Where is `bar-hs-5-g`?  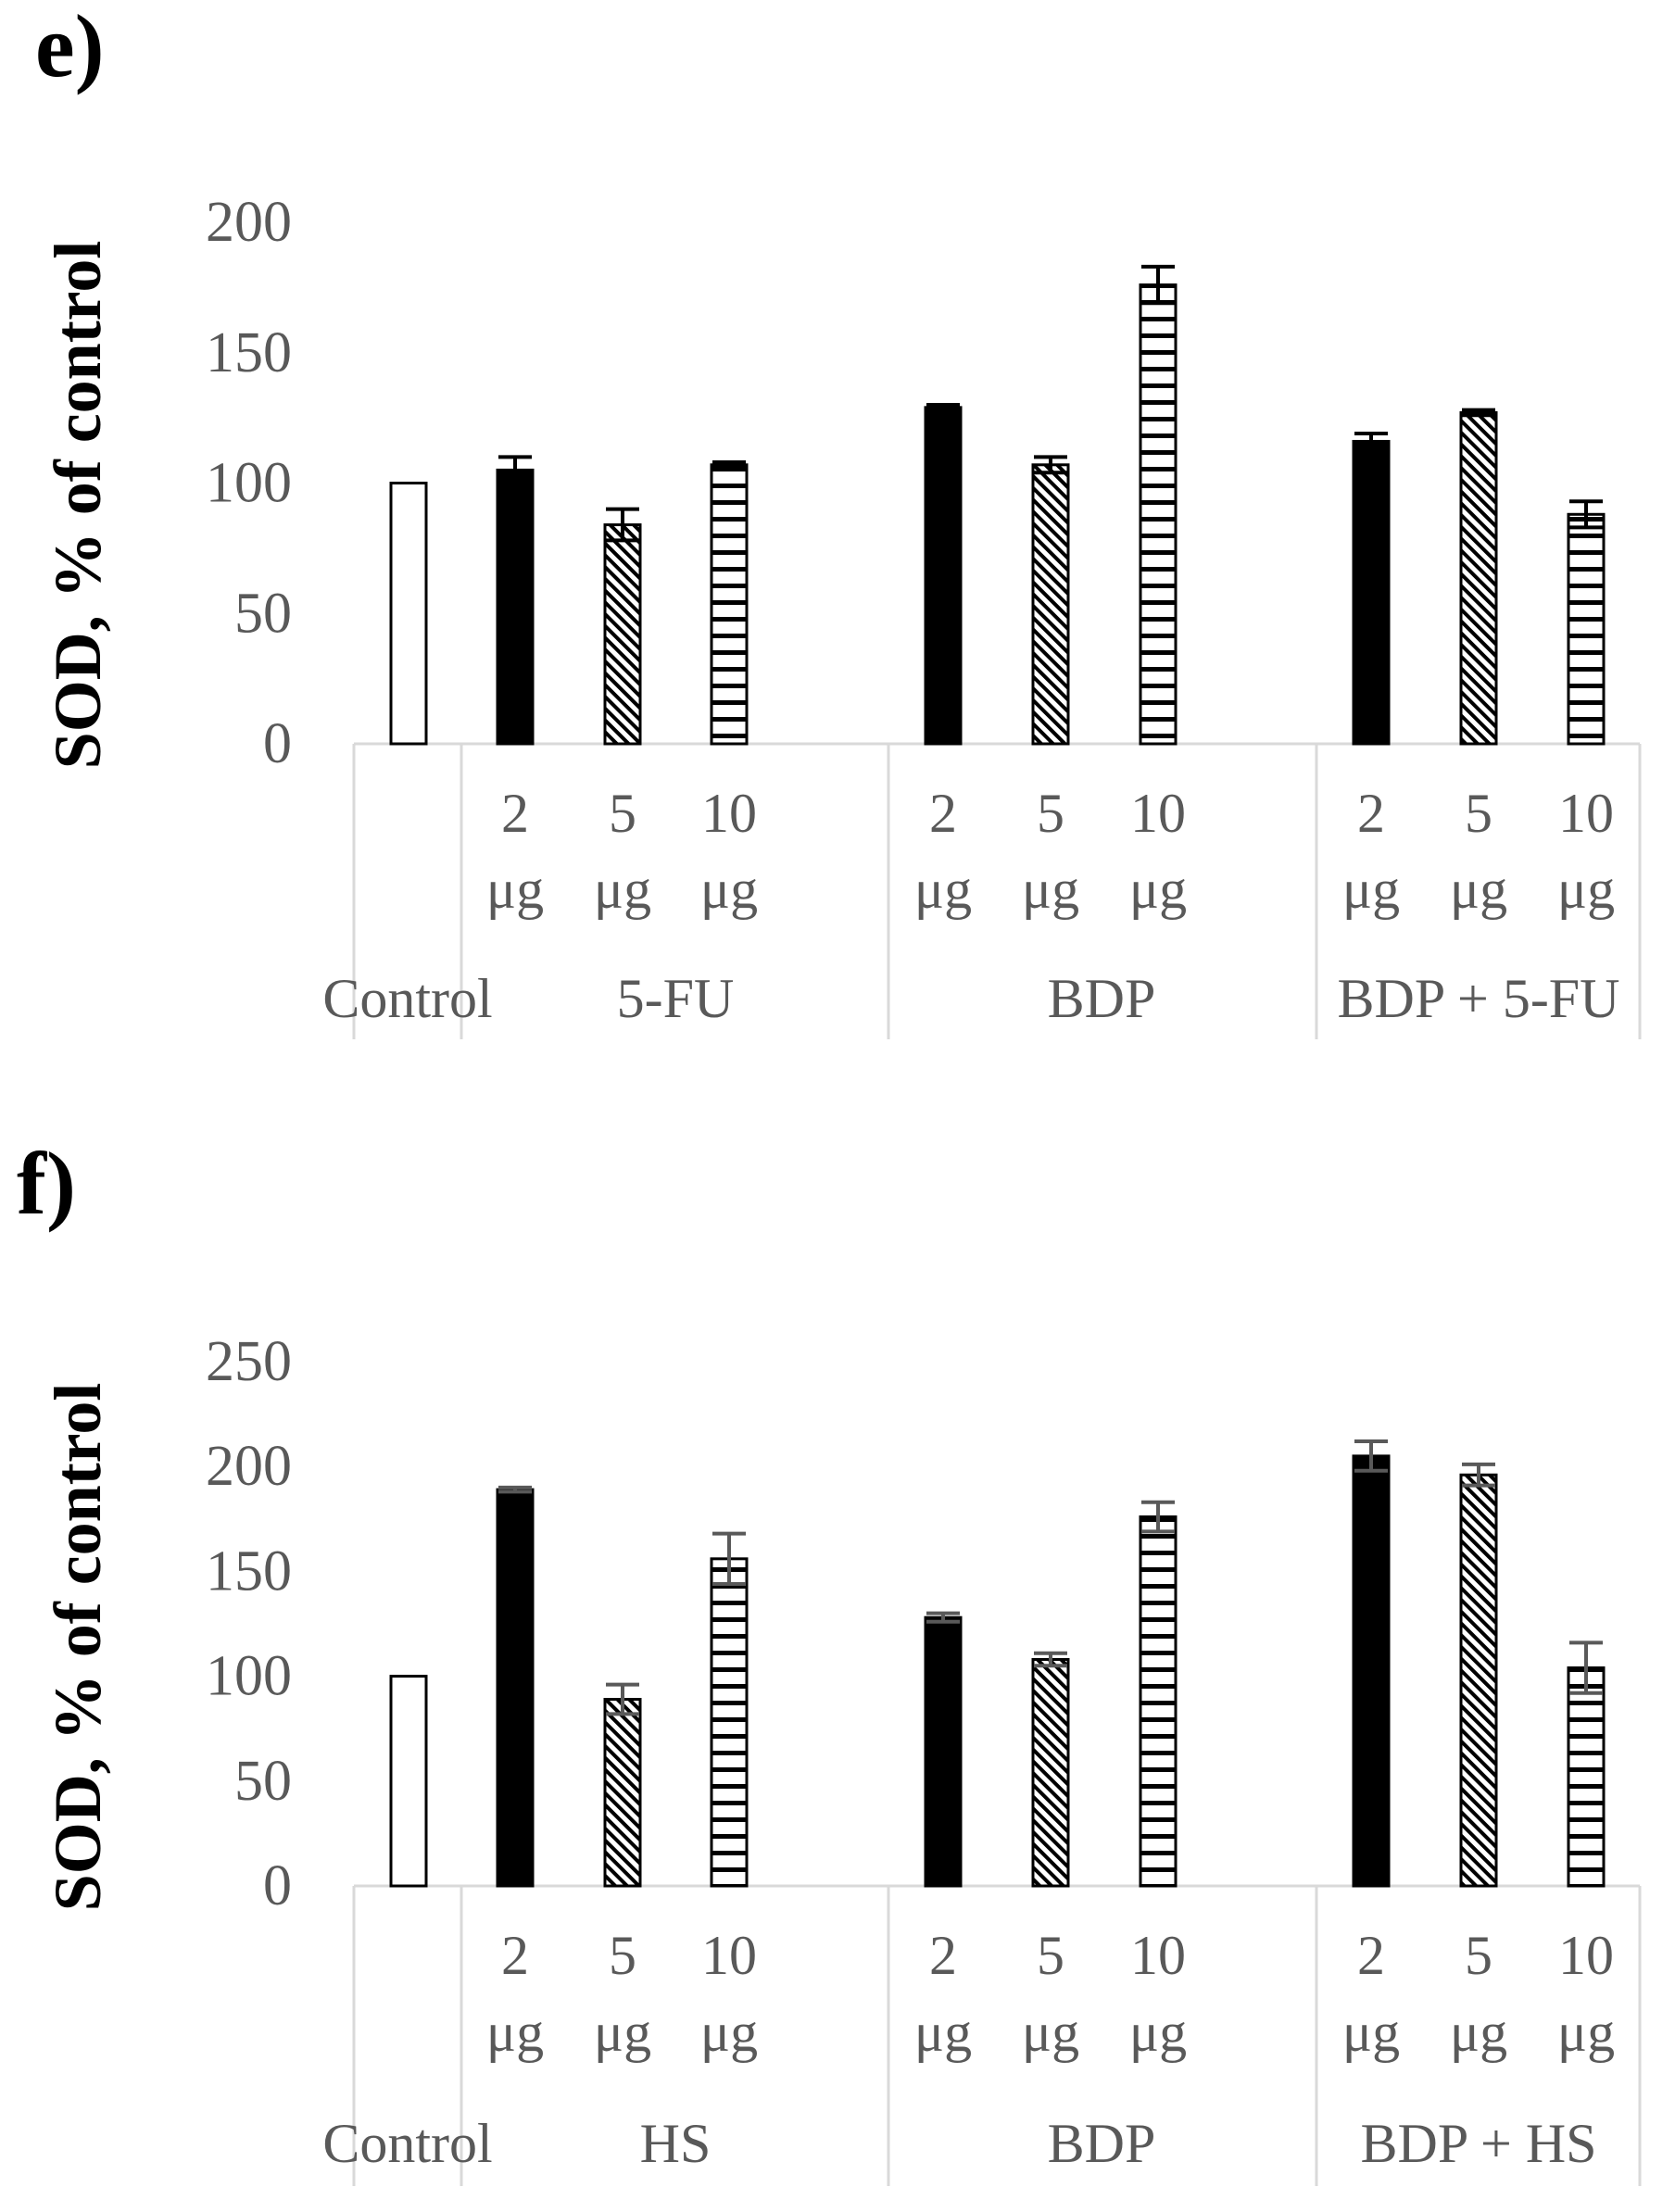
bar-hs-5-g is located at coordinates (623, 1793).